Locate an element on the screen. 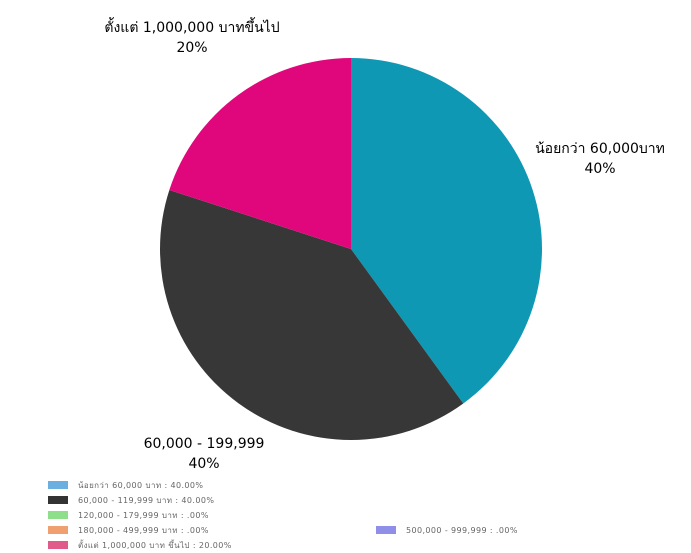 The image size is (691, 553). legend-item: 180,000 - 499,999 บาท : .00% is located at coordinates (128, 530).